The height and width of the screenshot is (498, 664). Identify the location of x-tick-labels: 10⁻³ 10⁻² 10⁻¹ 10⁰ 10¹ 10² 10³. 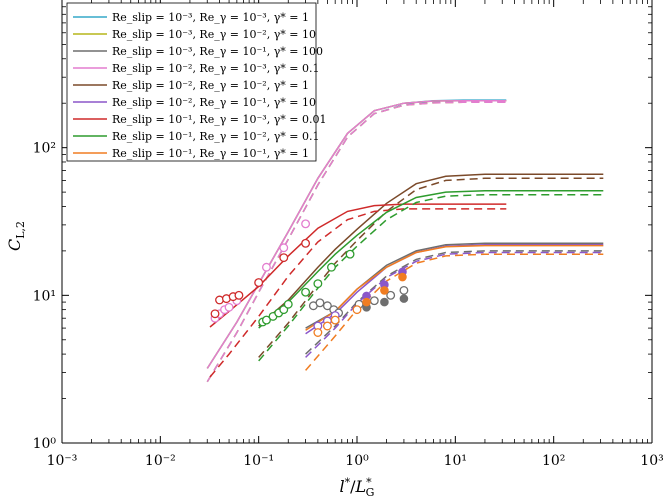
(355, 461).